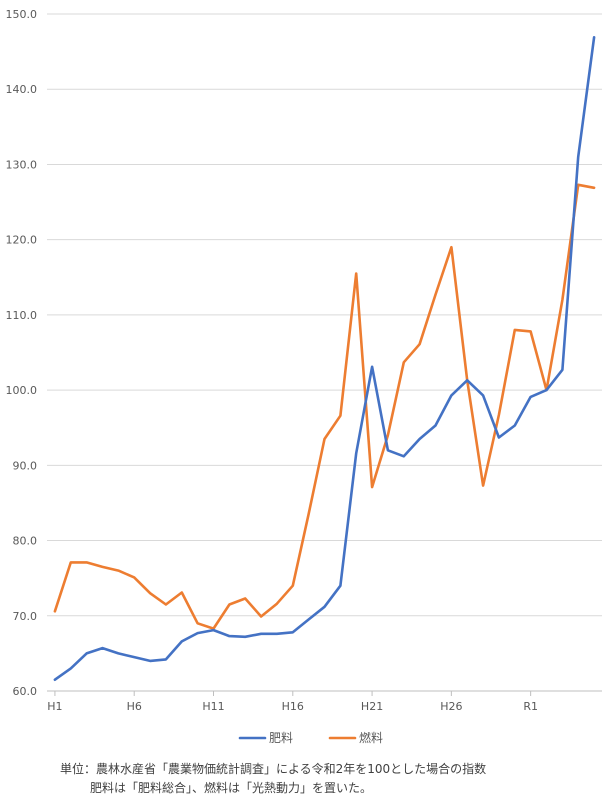 The width and height of the screenshot is (615, 809). Describe the element at coordinates (231, 788) in the screenshot. I see `footnote-line-2: 肥料は「肥料総合」、燃料は「光熱動力」を置いた。` at that location.